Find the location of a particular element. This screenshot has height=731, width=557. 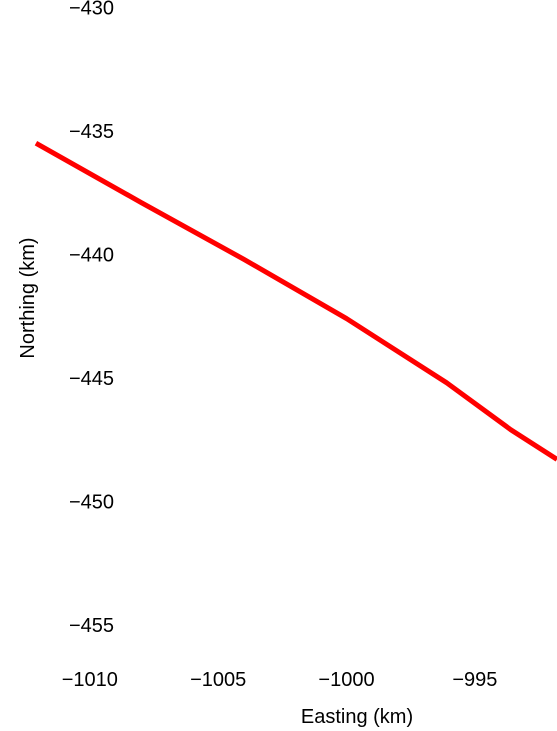

y-axis-label: Northing (km) is located at coordinates (28, 297).